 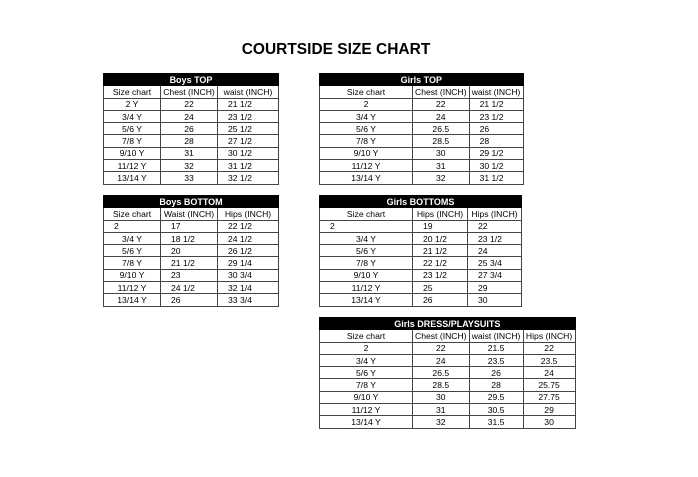 I want to click on table-cell: 24 1/2, so click(x=248, y=238).